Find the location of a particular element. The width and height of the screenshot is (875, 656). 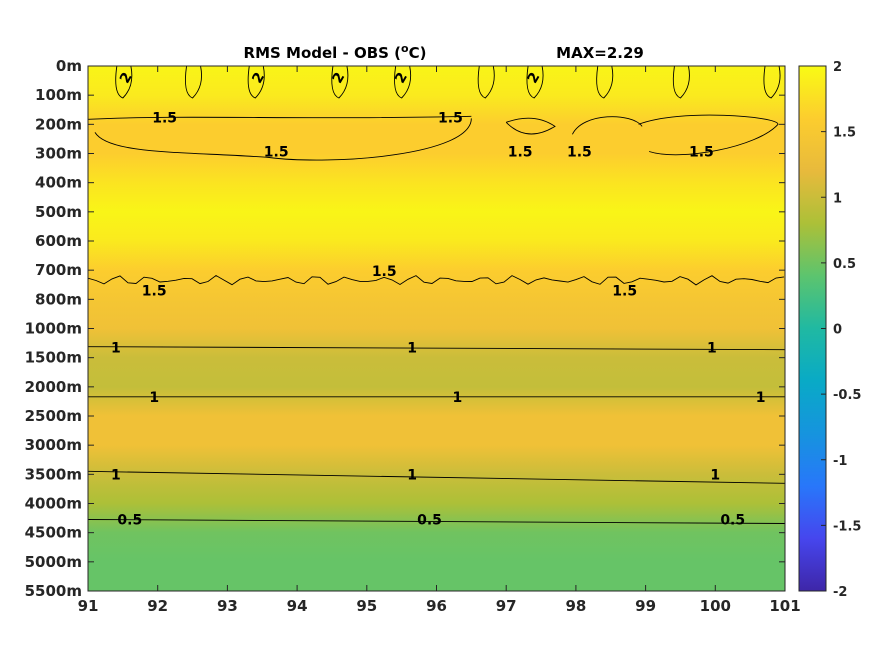

y-tick-label: 500m is located at coordinates (58, 212).